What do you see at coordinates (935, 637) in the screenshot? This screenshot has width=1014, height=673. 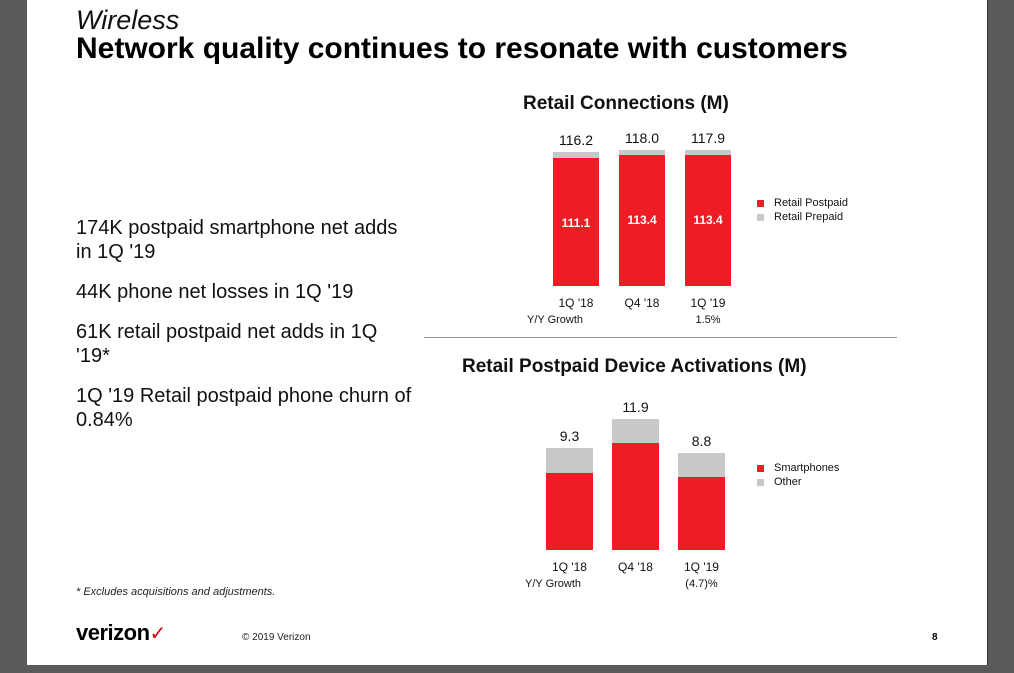 I see `page-number: 8` at bounding box center [935, 637].